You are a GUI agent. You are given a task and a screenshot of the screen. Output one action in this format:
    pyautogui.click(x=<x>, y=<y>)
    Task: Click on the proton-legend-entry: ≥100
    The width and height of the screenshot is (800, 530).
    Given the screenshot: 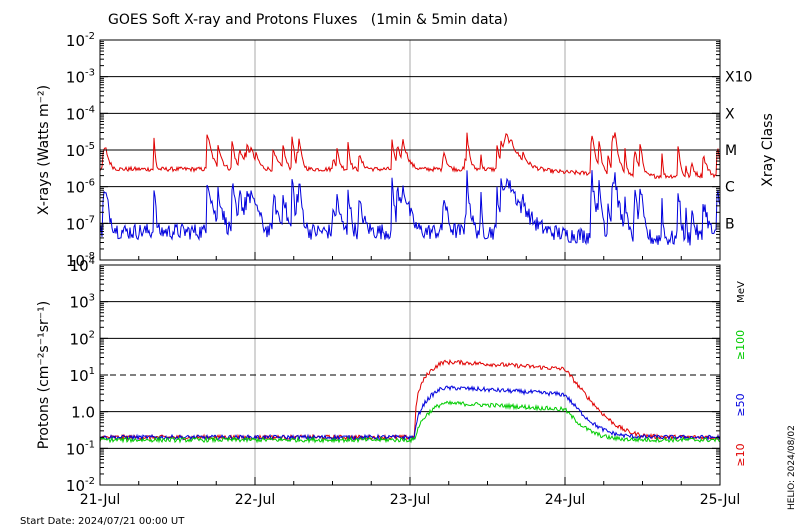 What is the action you would take?
    pyautogui.click(x=740, y=345)
    